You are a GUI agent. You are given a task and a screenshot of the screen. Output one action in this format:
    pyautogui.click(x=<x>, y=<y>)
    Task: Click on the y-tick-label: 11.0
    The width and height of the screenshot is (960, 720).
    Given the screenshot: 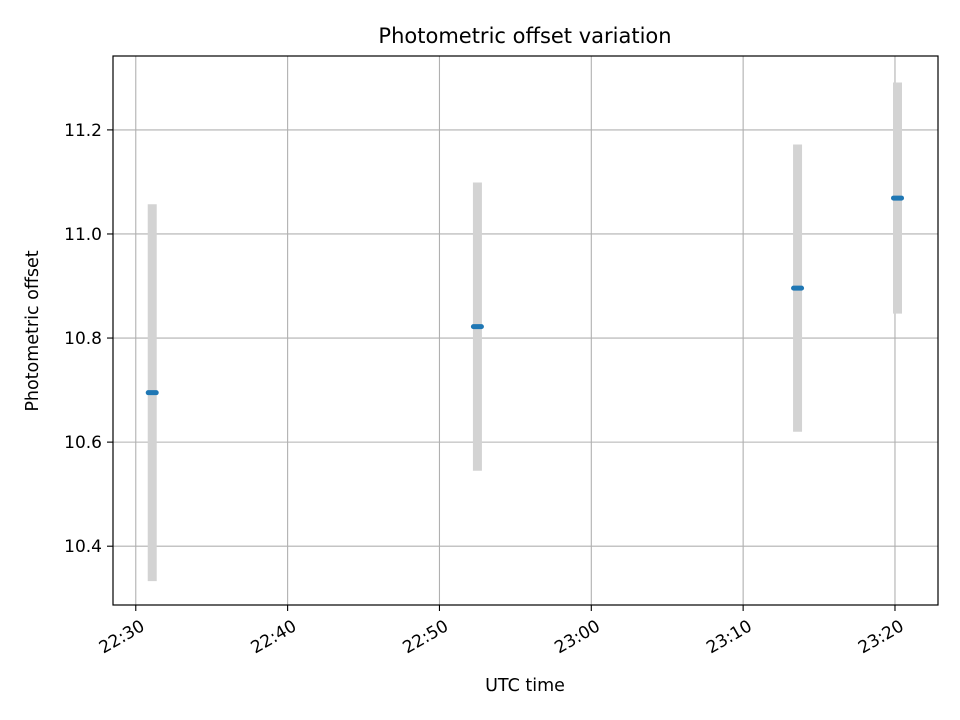 What is the action you would take?
    pyautogui.click(x=83, y=235)
    